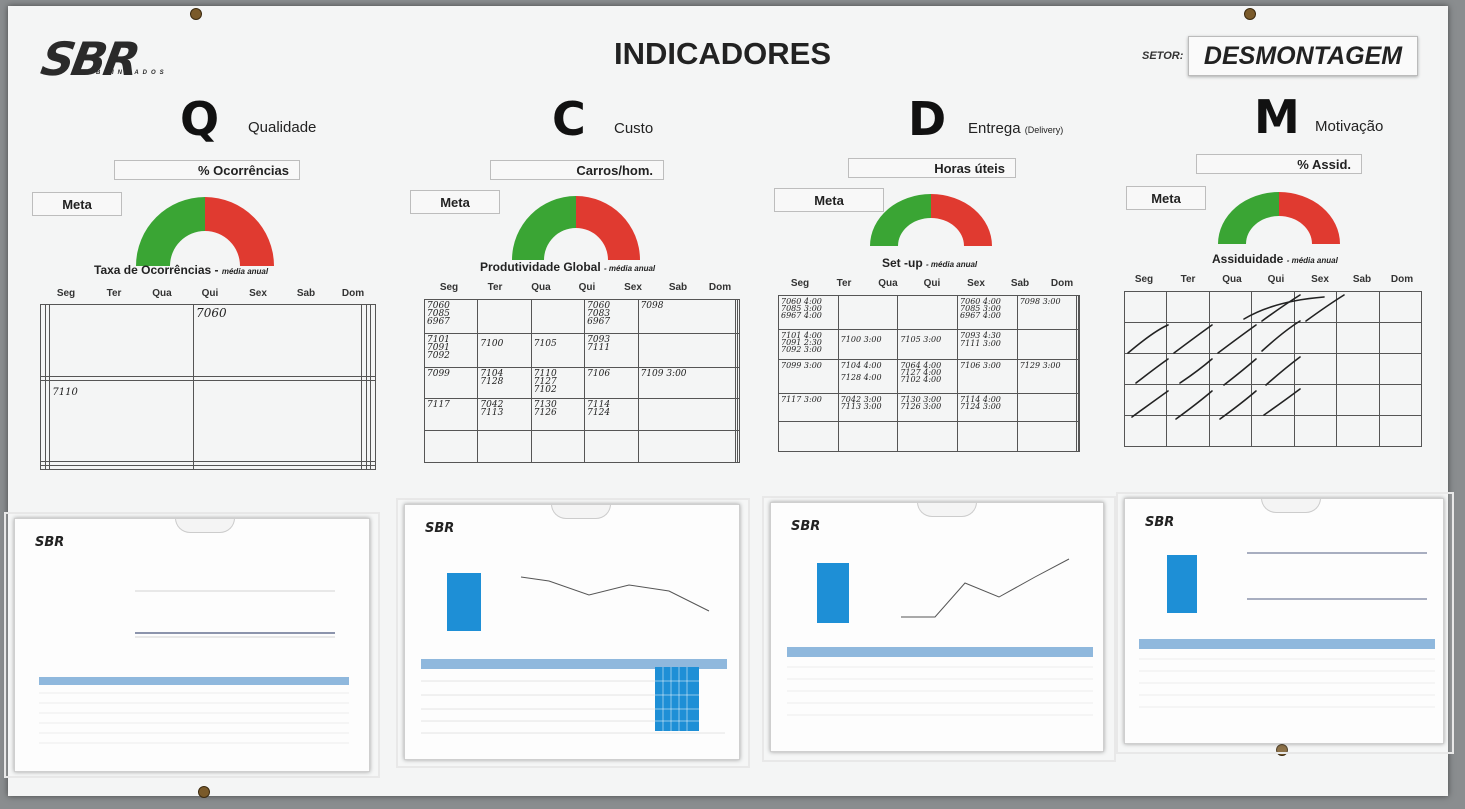 The width and height of the screenshot is (1465, 809). Describe the element at coordinates (1236, 357) in the screenshot. I see `attendance-check-strokes` at that location.